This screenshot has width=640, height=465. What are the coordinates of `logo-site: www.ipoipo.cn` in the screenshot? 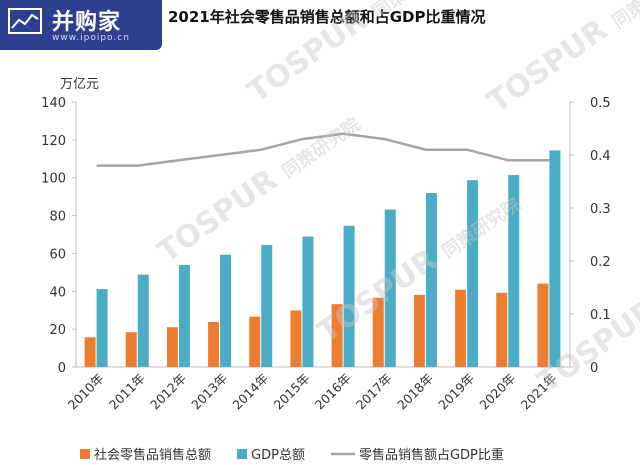 It's located at (91, 38).